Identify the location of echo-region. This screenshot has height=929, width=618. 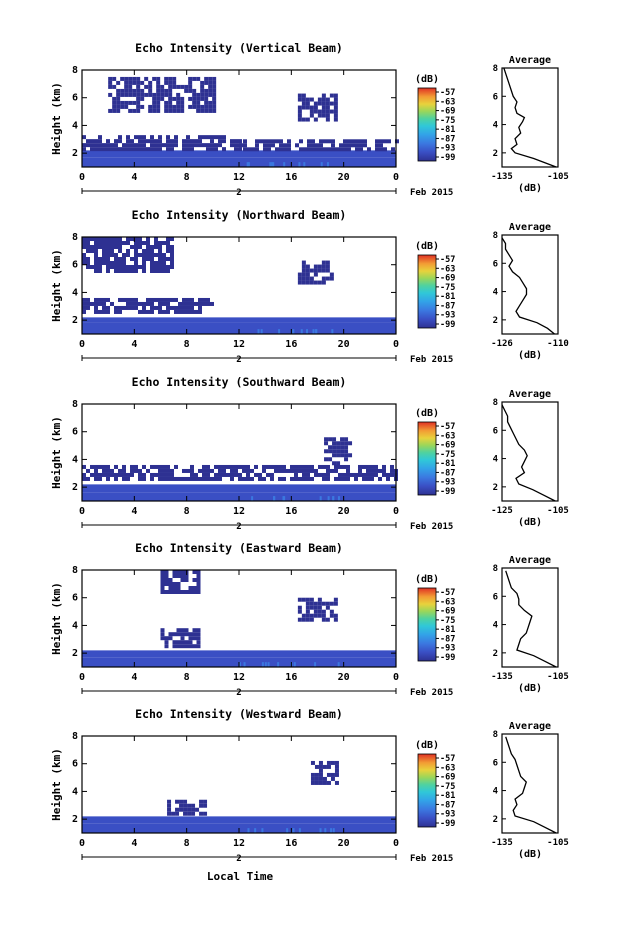
(239, 154).